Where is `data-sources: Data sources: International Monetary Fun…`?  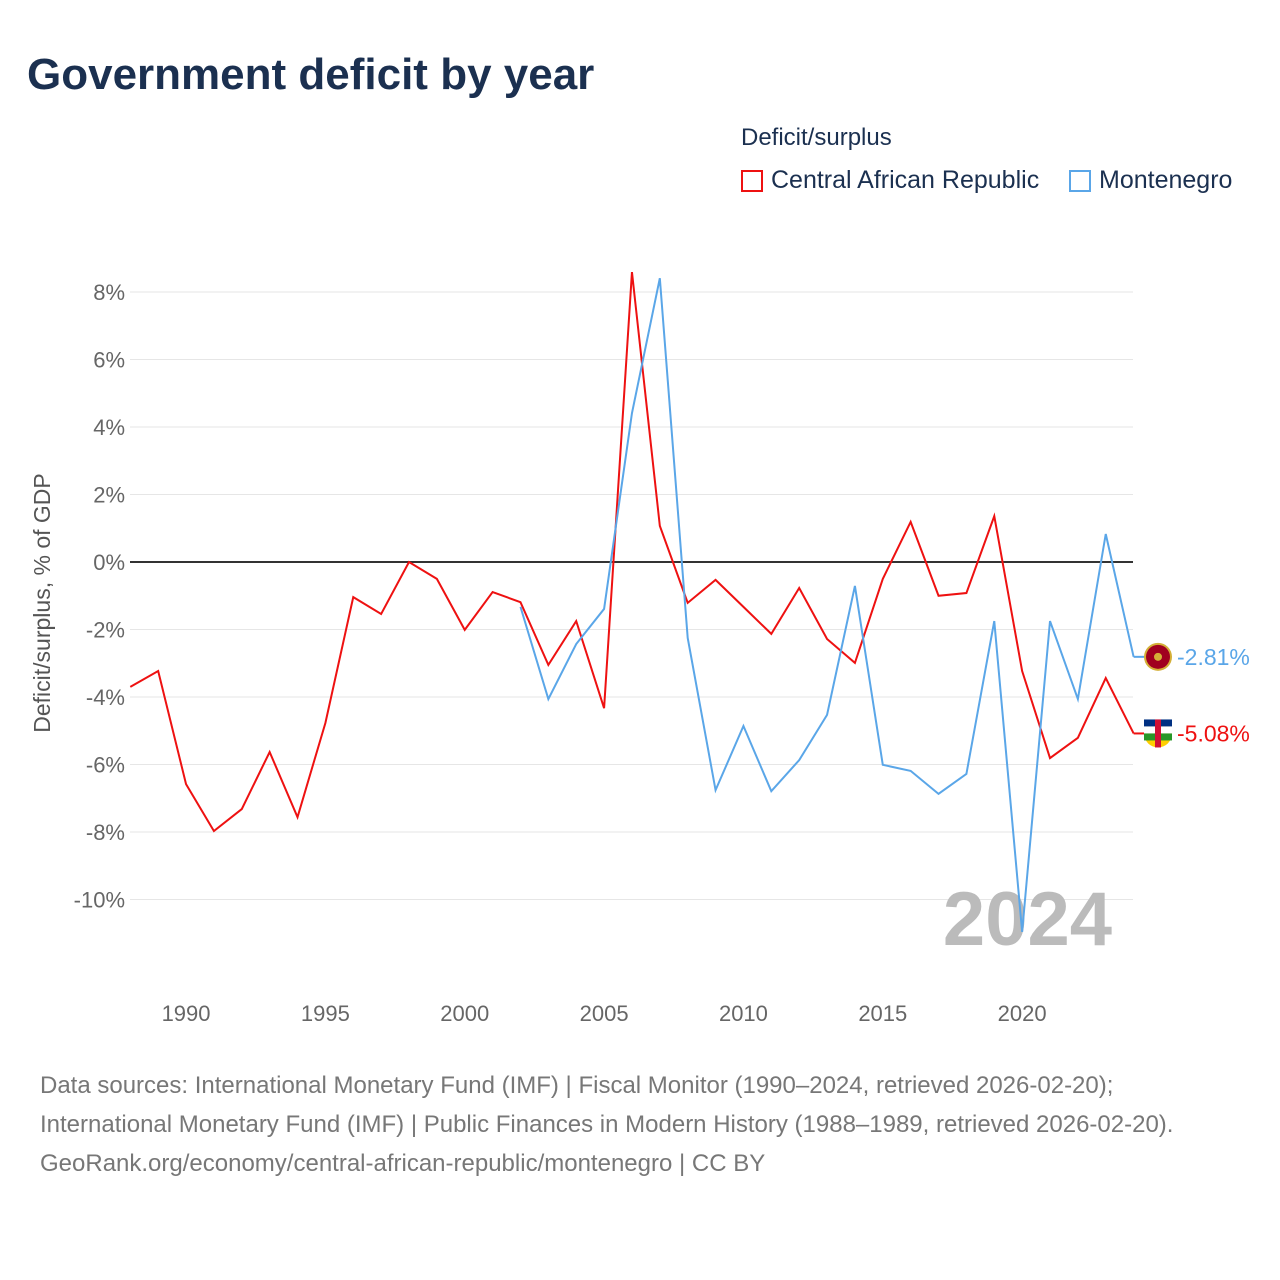
data-sources: Data sources: International Monetary Fun… is located at coordinates (607, 1105).